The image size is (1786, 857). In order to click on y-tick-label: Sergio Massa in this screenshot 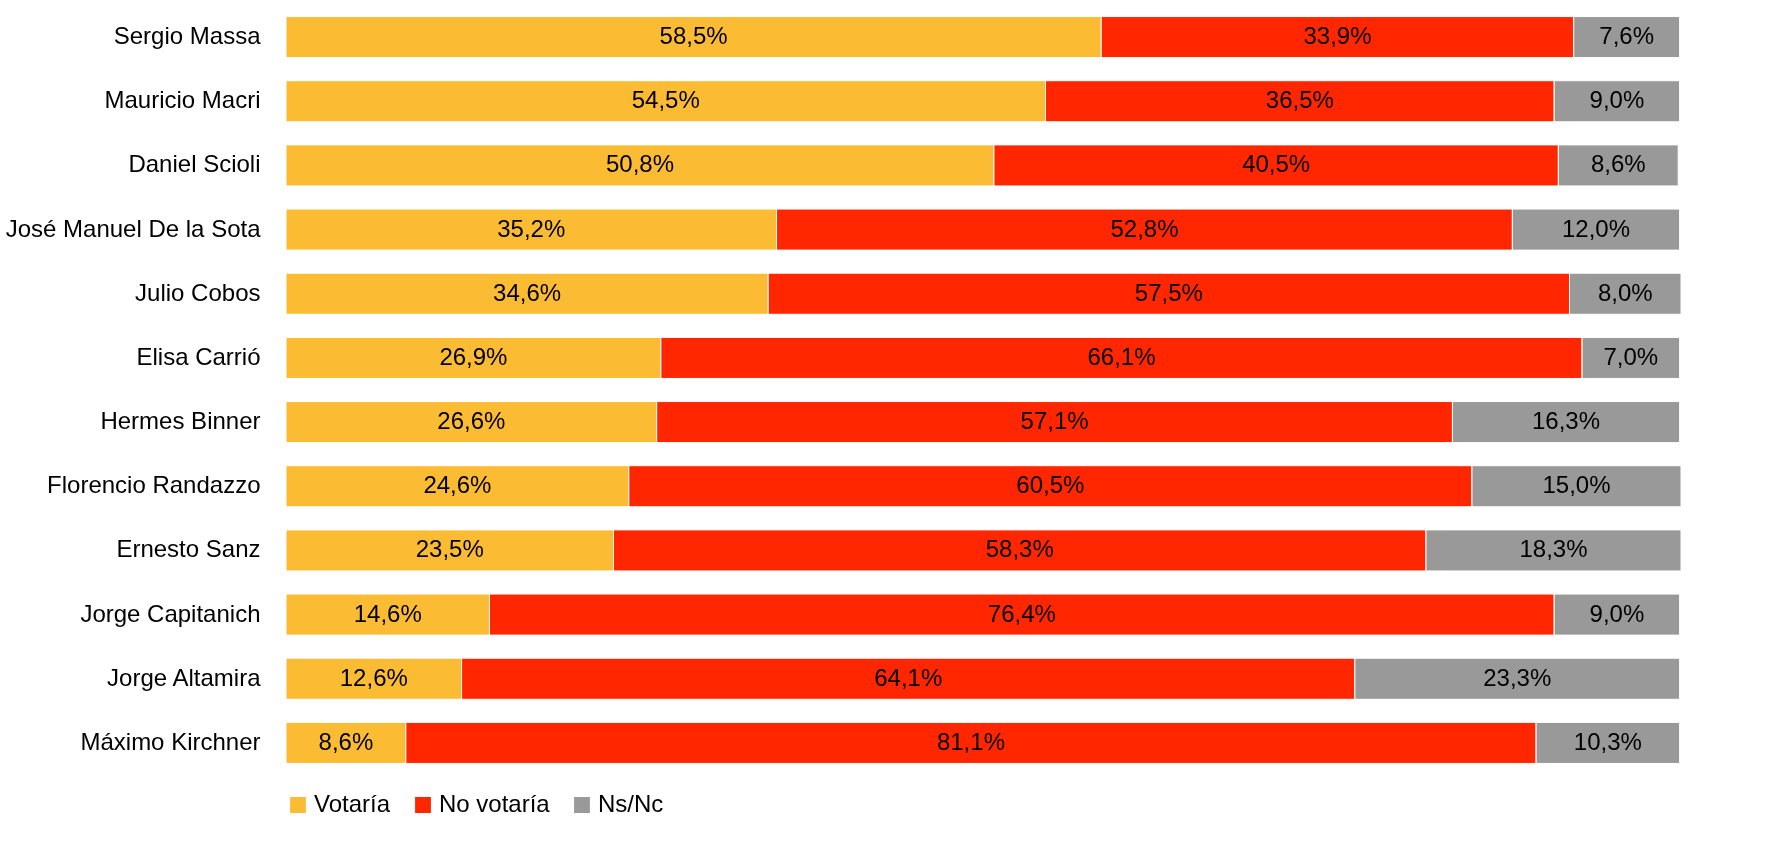, I will do `click(187, 36)`.